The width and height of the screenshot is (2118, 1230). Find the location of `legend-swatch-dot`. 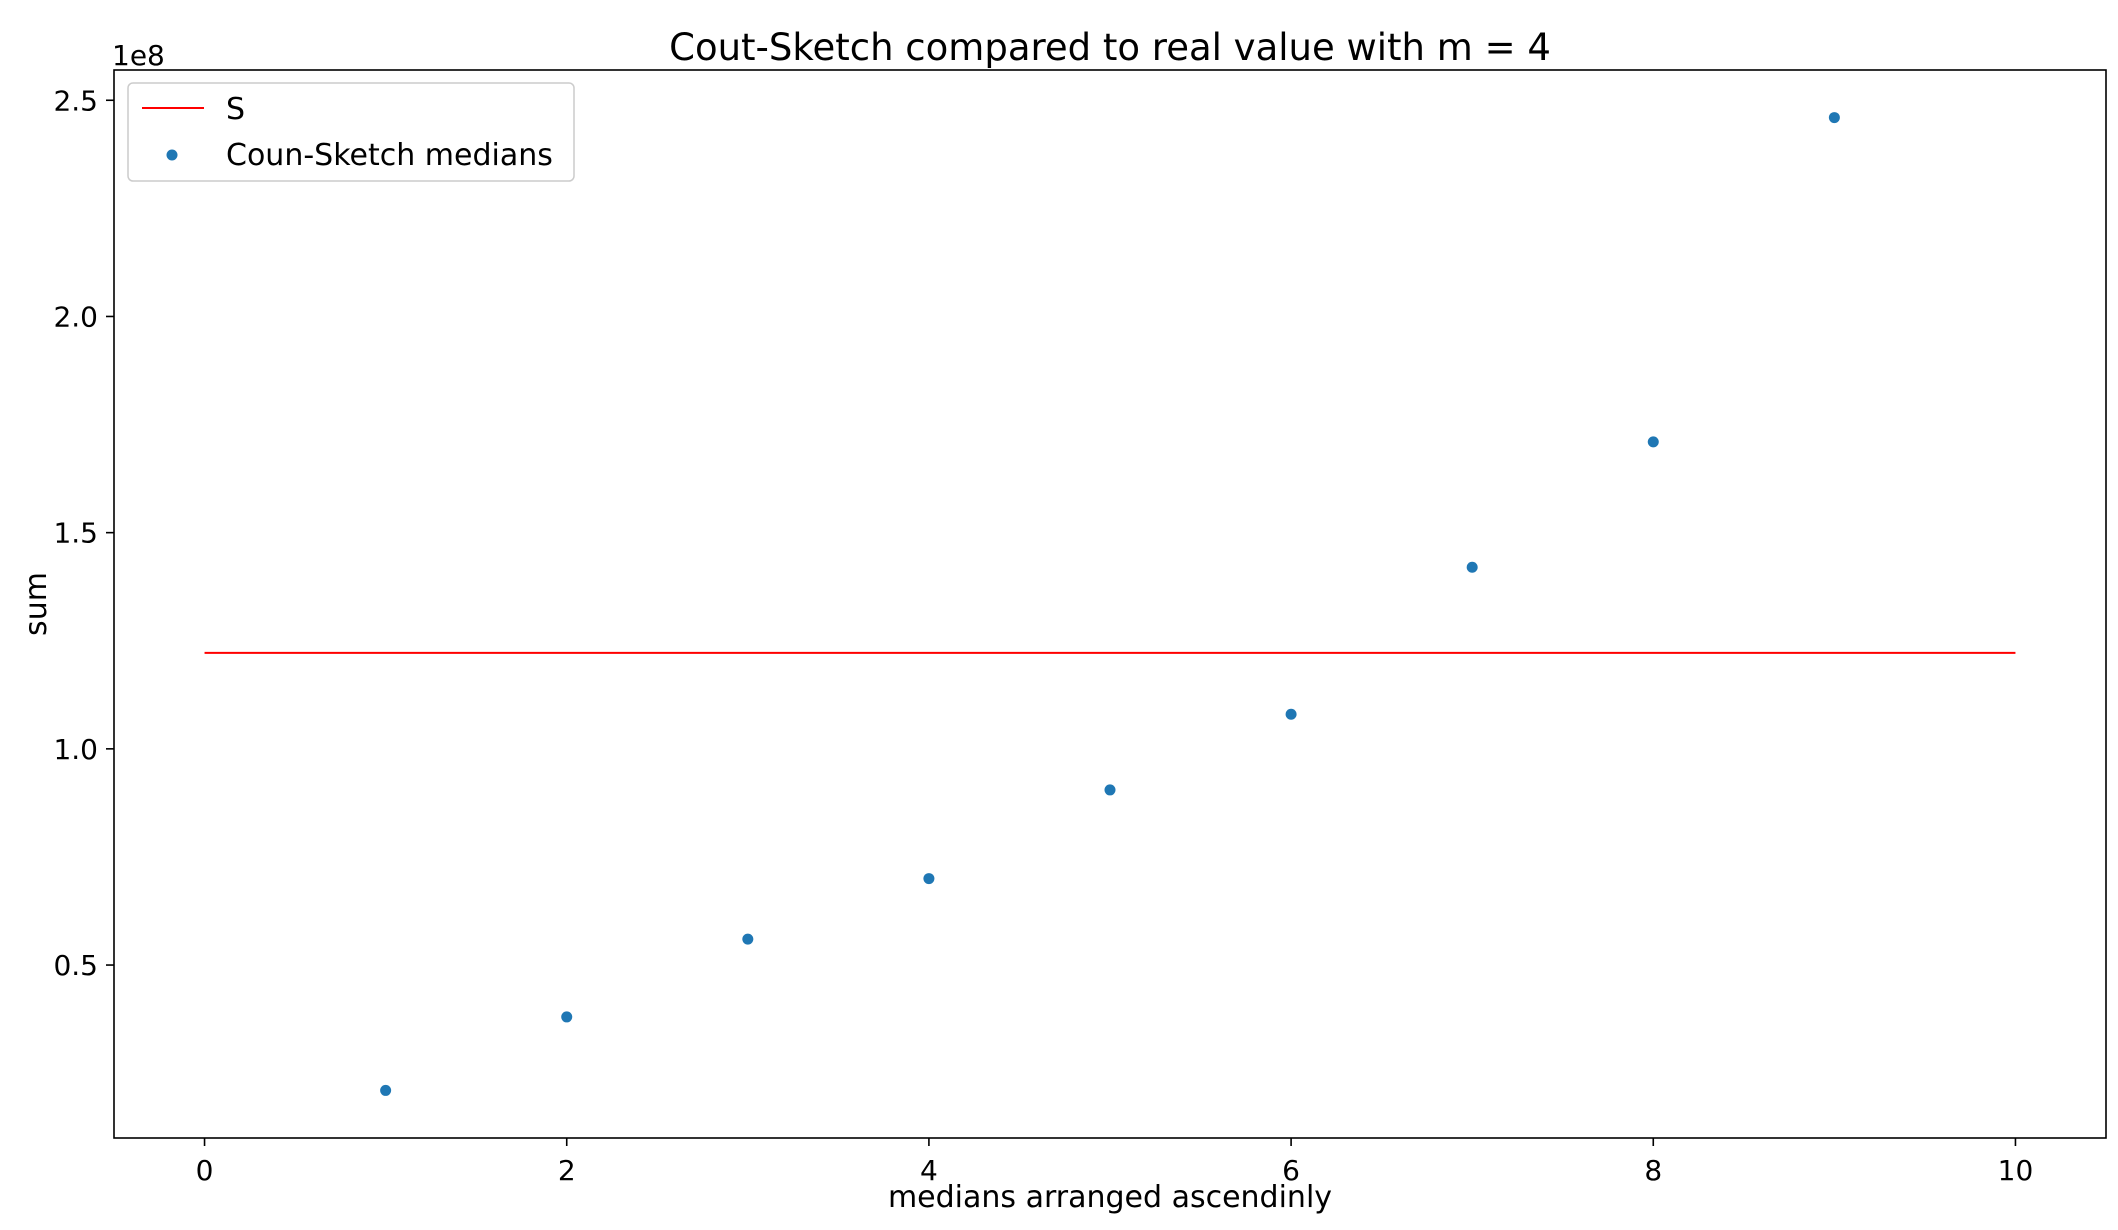

legend-swatch-dot is located at coordinates (172, 155).